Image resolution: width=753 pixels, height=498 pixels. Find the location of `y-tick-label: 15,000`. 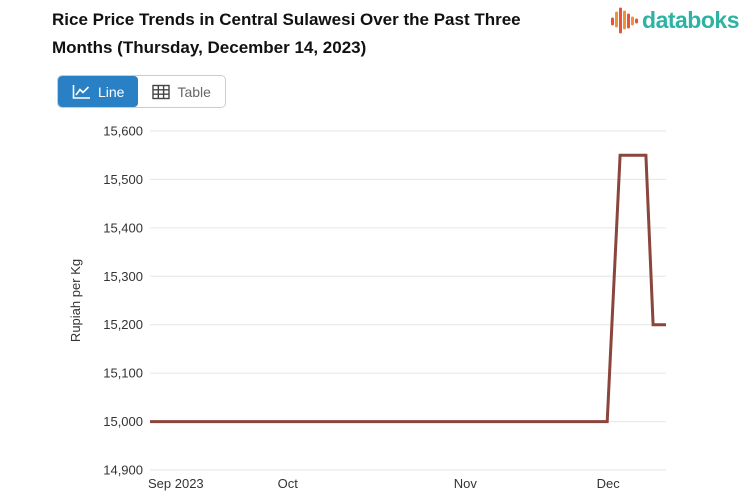

y-tick-label: 15,000 is located at coordinates (123, 421).